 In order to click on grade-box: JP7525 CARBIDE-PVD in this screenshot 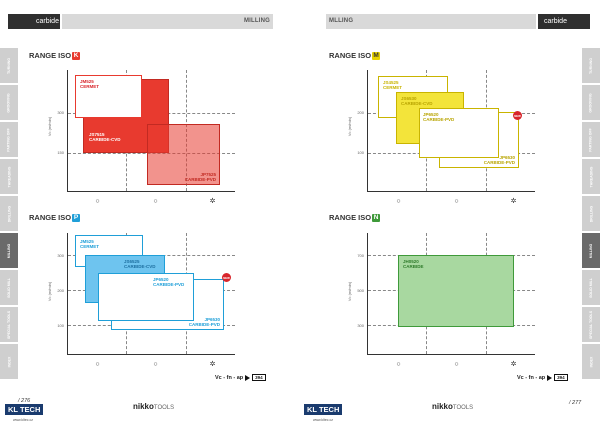, I will do `click(183, 154)`.